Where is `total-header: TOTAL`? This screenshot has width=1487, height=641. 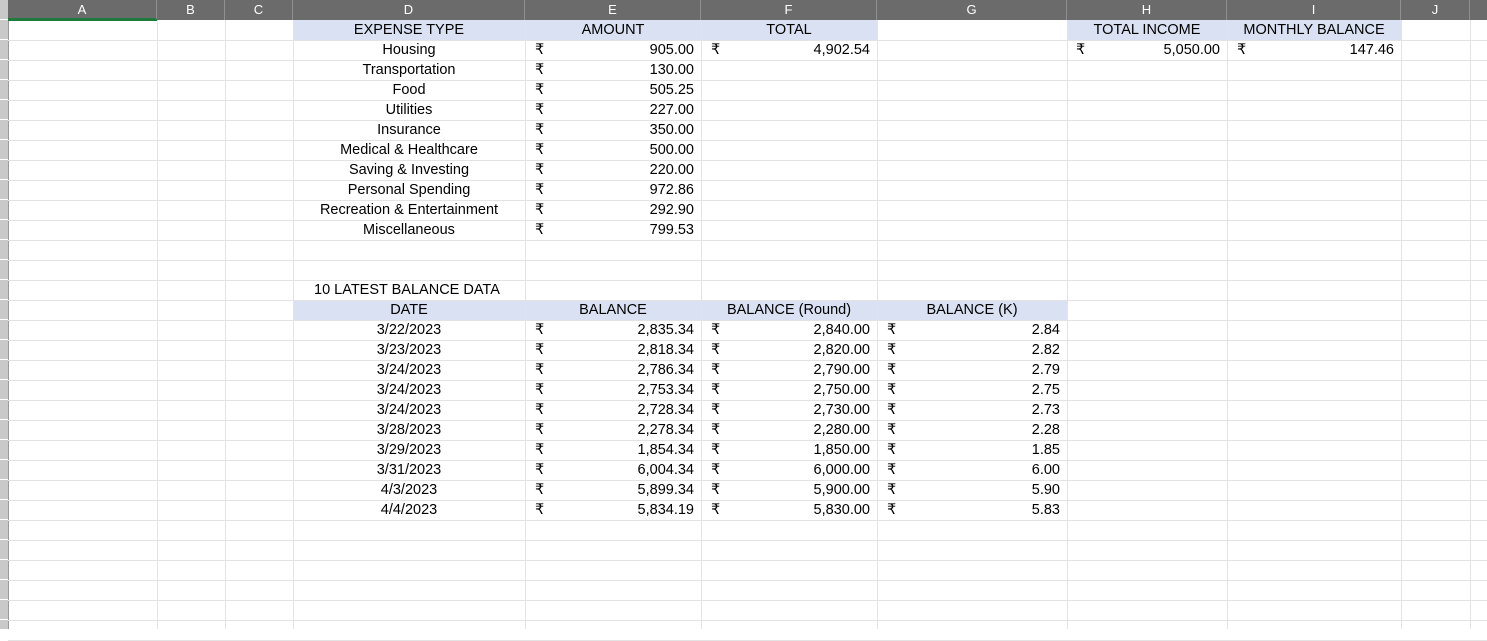 total-header: TOTAL is located at coordinates (789, 30).